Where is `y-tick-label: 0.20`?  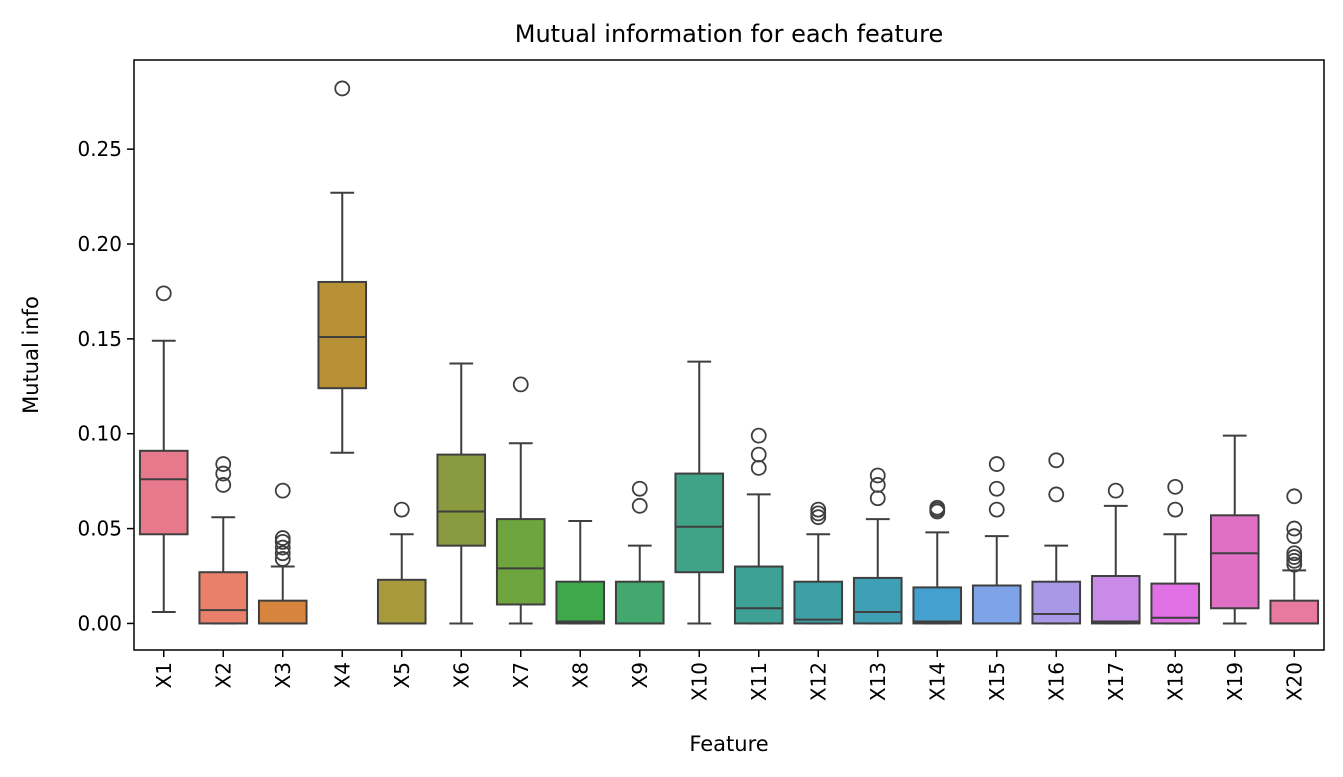
y-tick-label: 0.20 is located at coordinates (99, 244).